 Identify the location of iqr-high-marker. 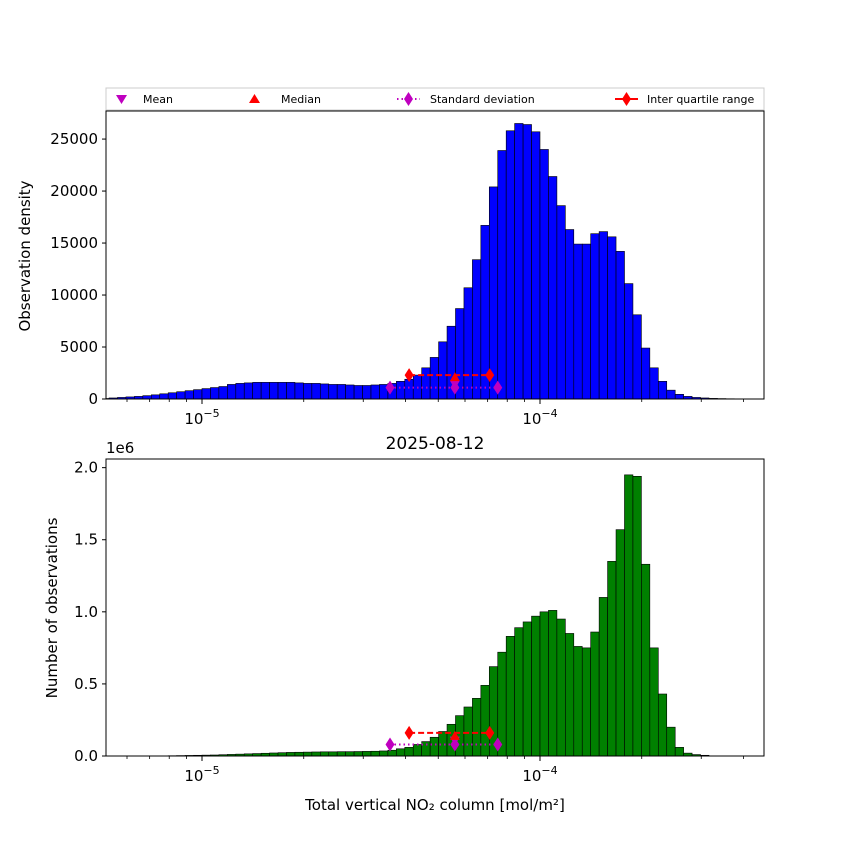
(490, 375).